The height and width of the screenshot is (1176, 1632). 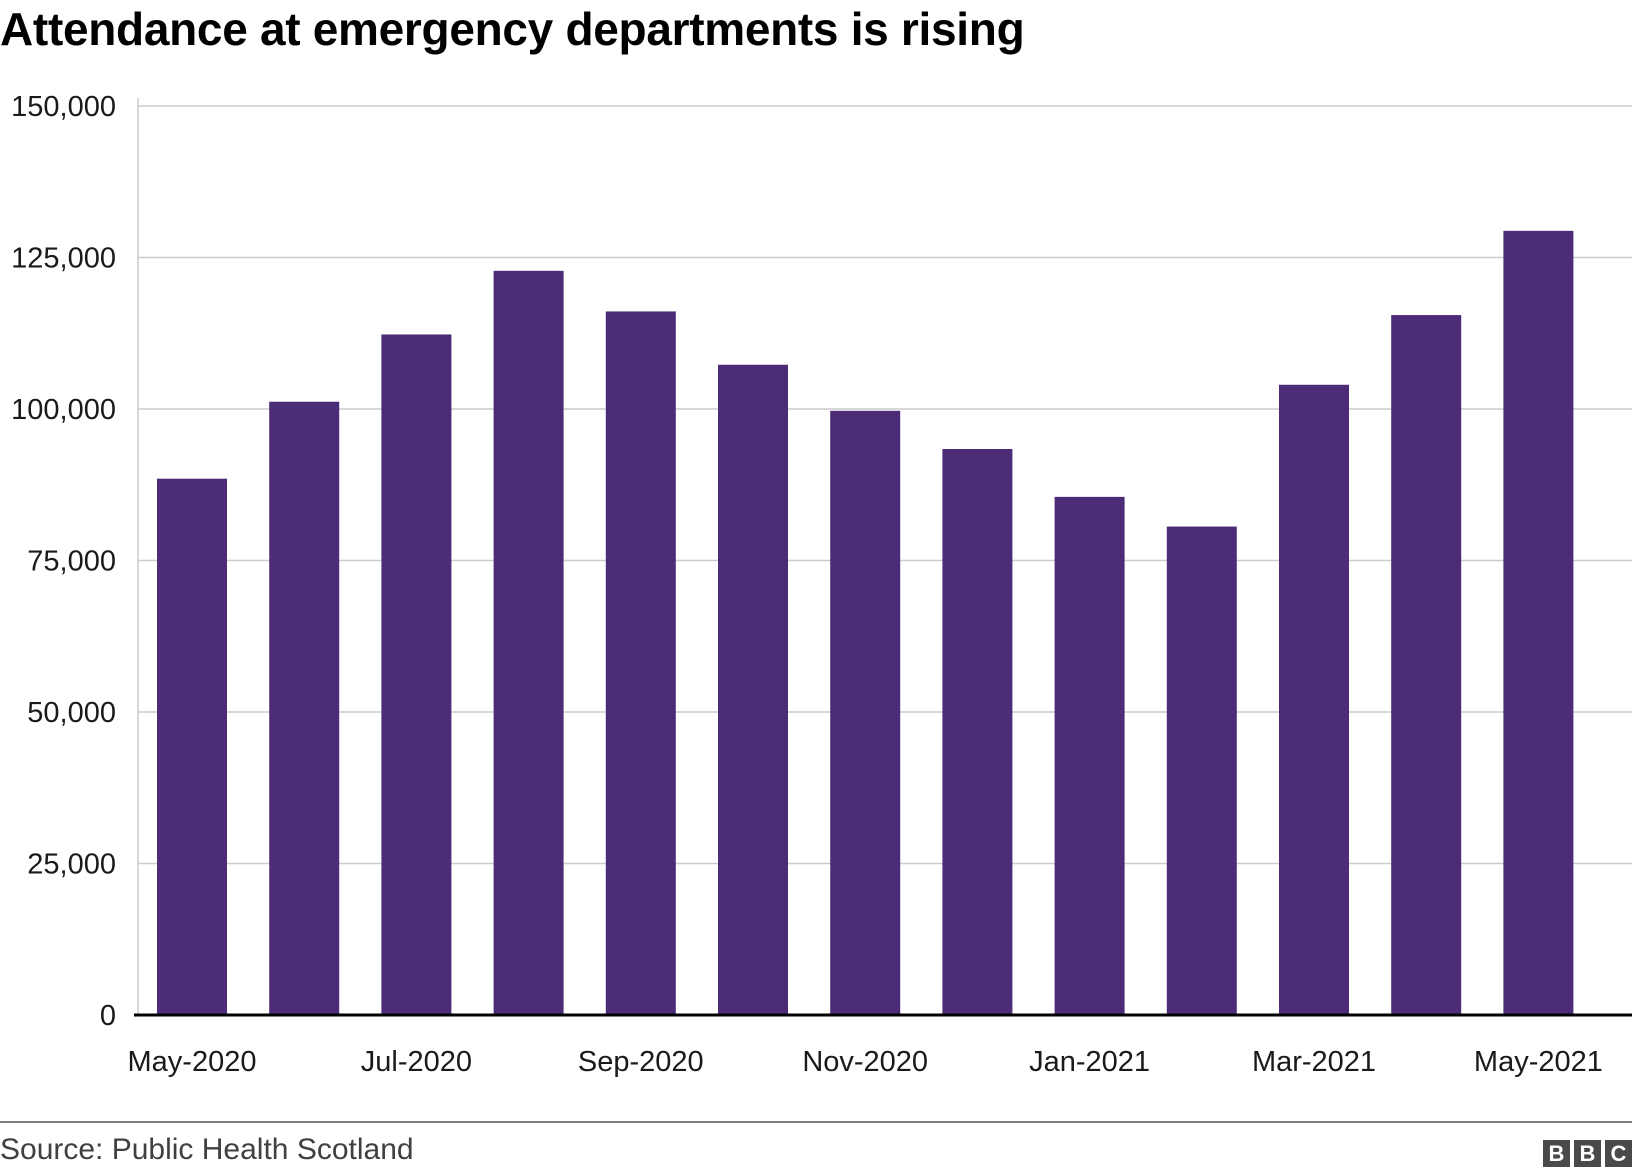 What do you see at coordinates (1089, 1062) in the screenshot?
I see `x-tick-label: Jan-2021` at bounding box center [1089, 1062].